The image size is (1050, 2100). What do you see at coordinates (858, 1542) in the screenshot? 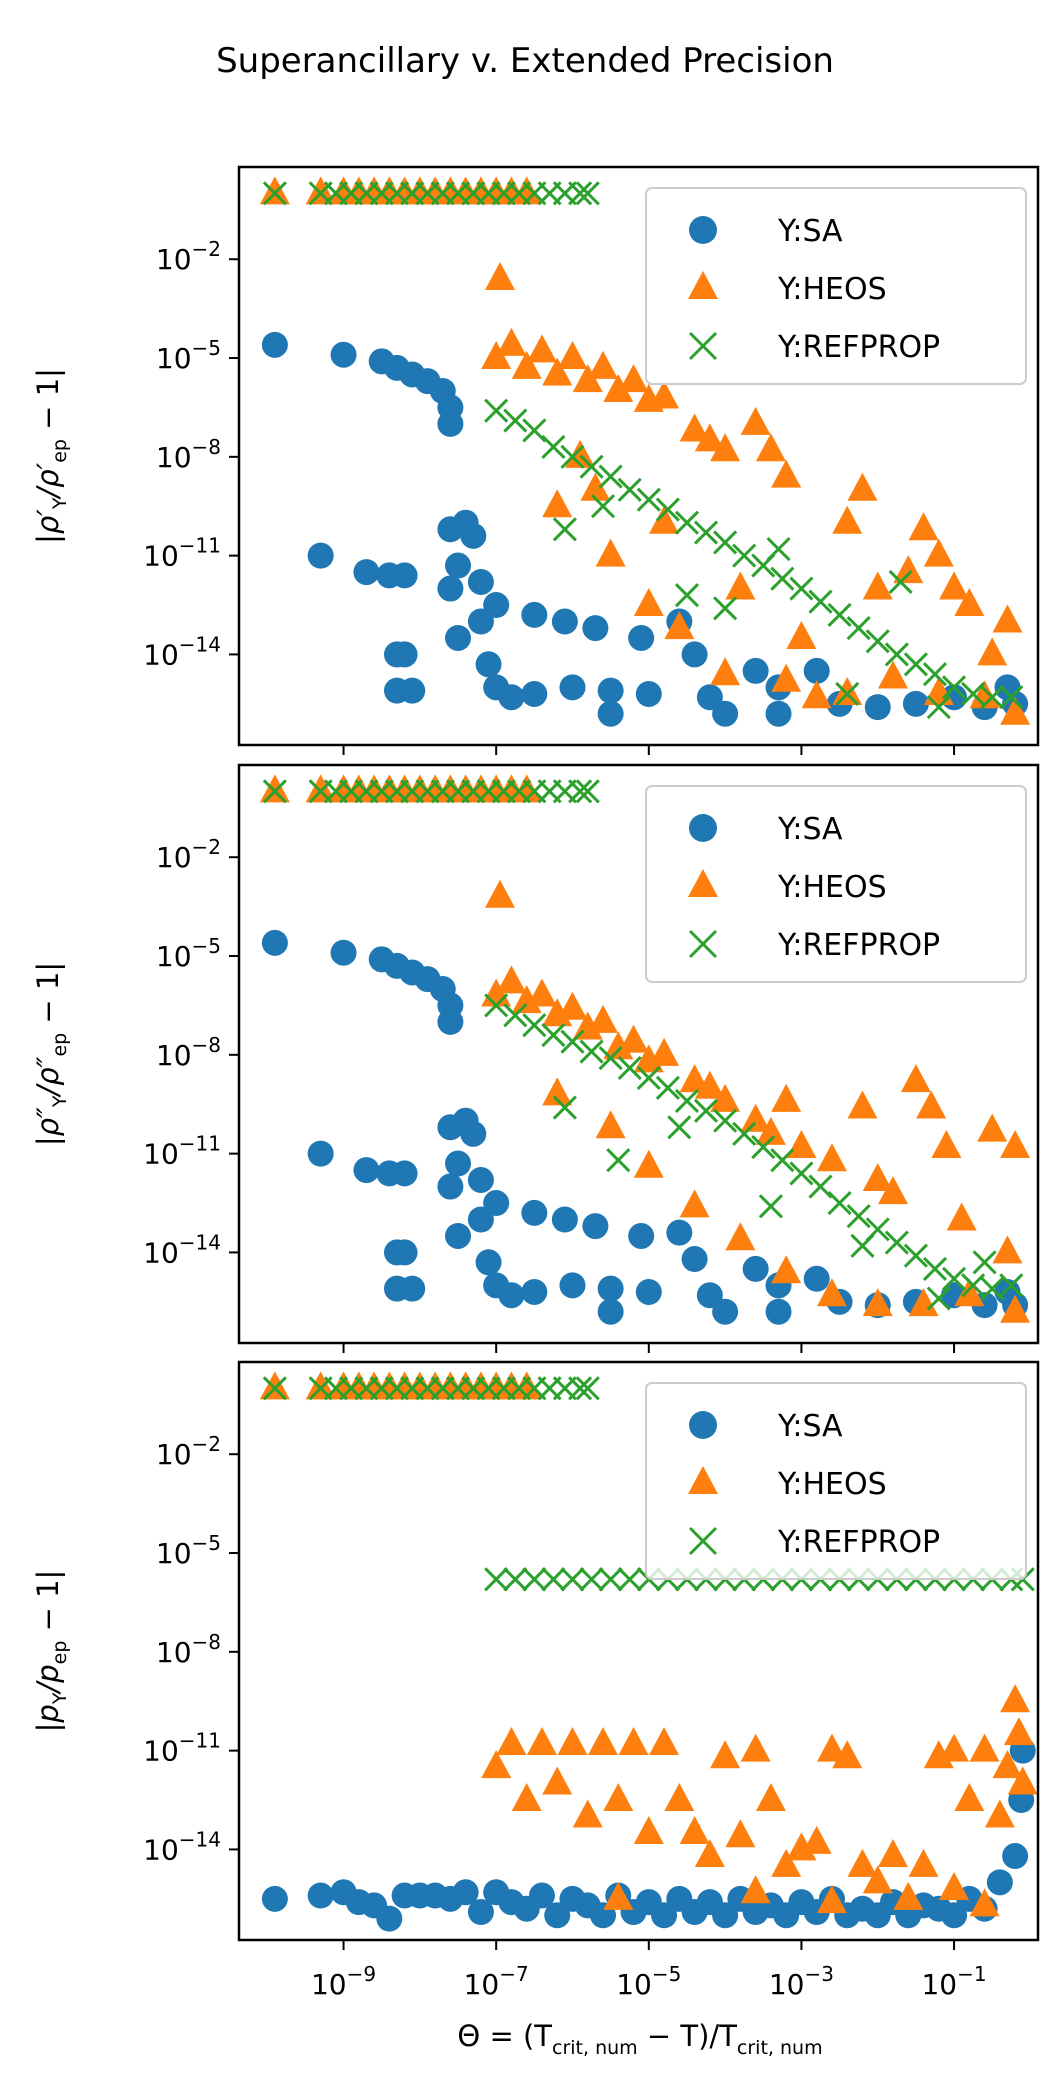
I see `legend-label: Y:REFPROP` at bounding box center [858, 1542].